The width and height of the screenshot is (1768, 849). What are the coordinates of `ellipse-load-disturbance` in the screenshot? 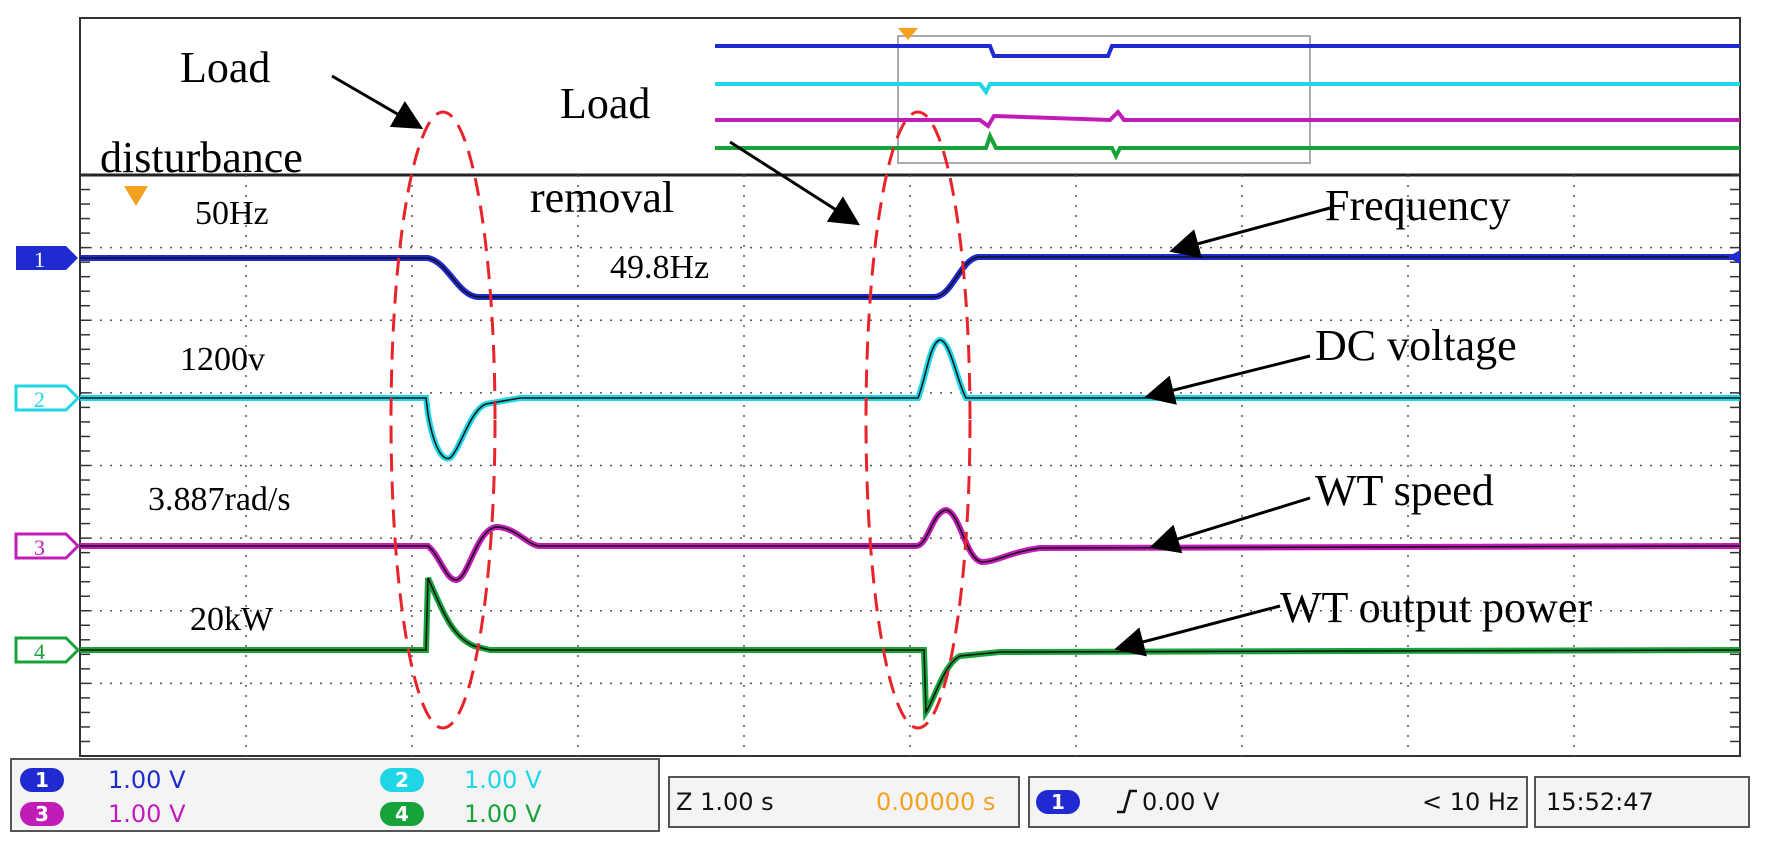 It's located at (443, 420).